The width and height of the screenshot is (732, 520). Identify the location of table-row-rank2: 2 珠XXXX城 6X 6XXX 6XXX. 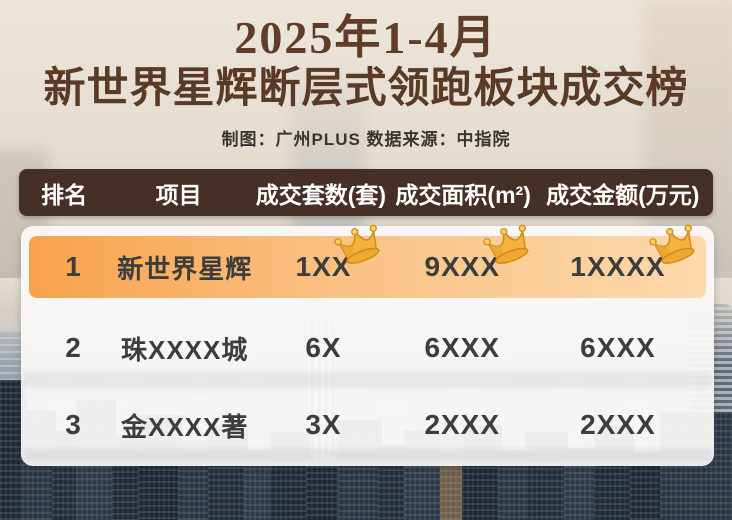
(367, 348).